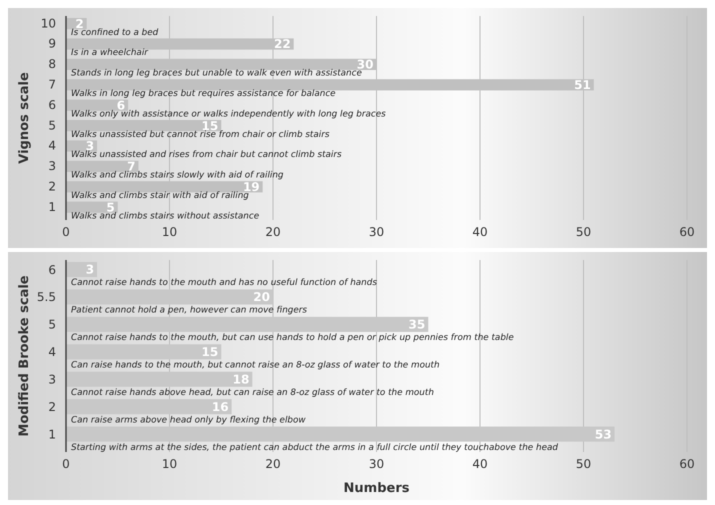  Describe the element at coordinates (48, 23) in the screenshot. I see `y-tick-label: 10` at that location.